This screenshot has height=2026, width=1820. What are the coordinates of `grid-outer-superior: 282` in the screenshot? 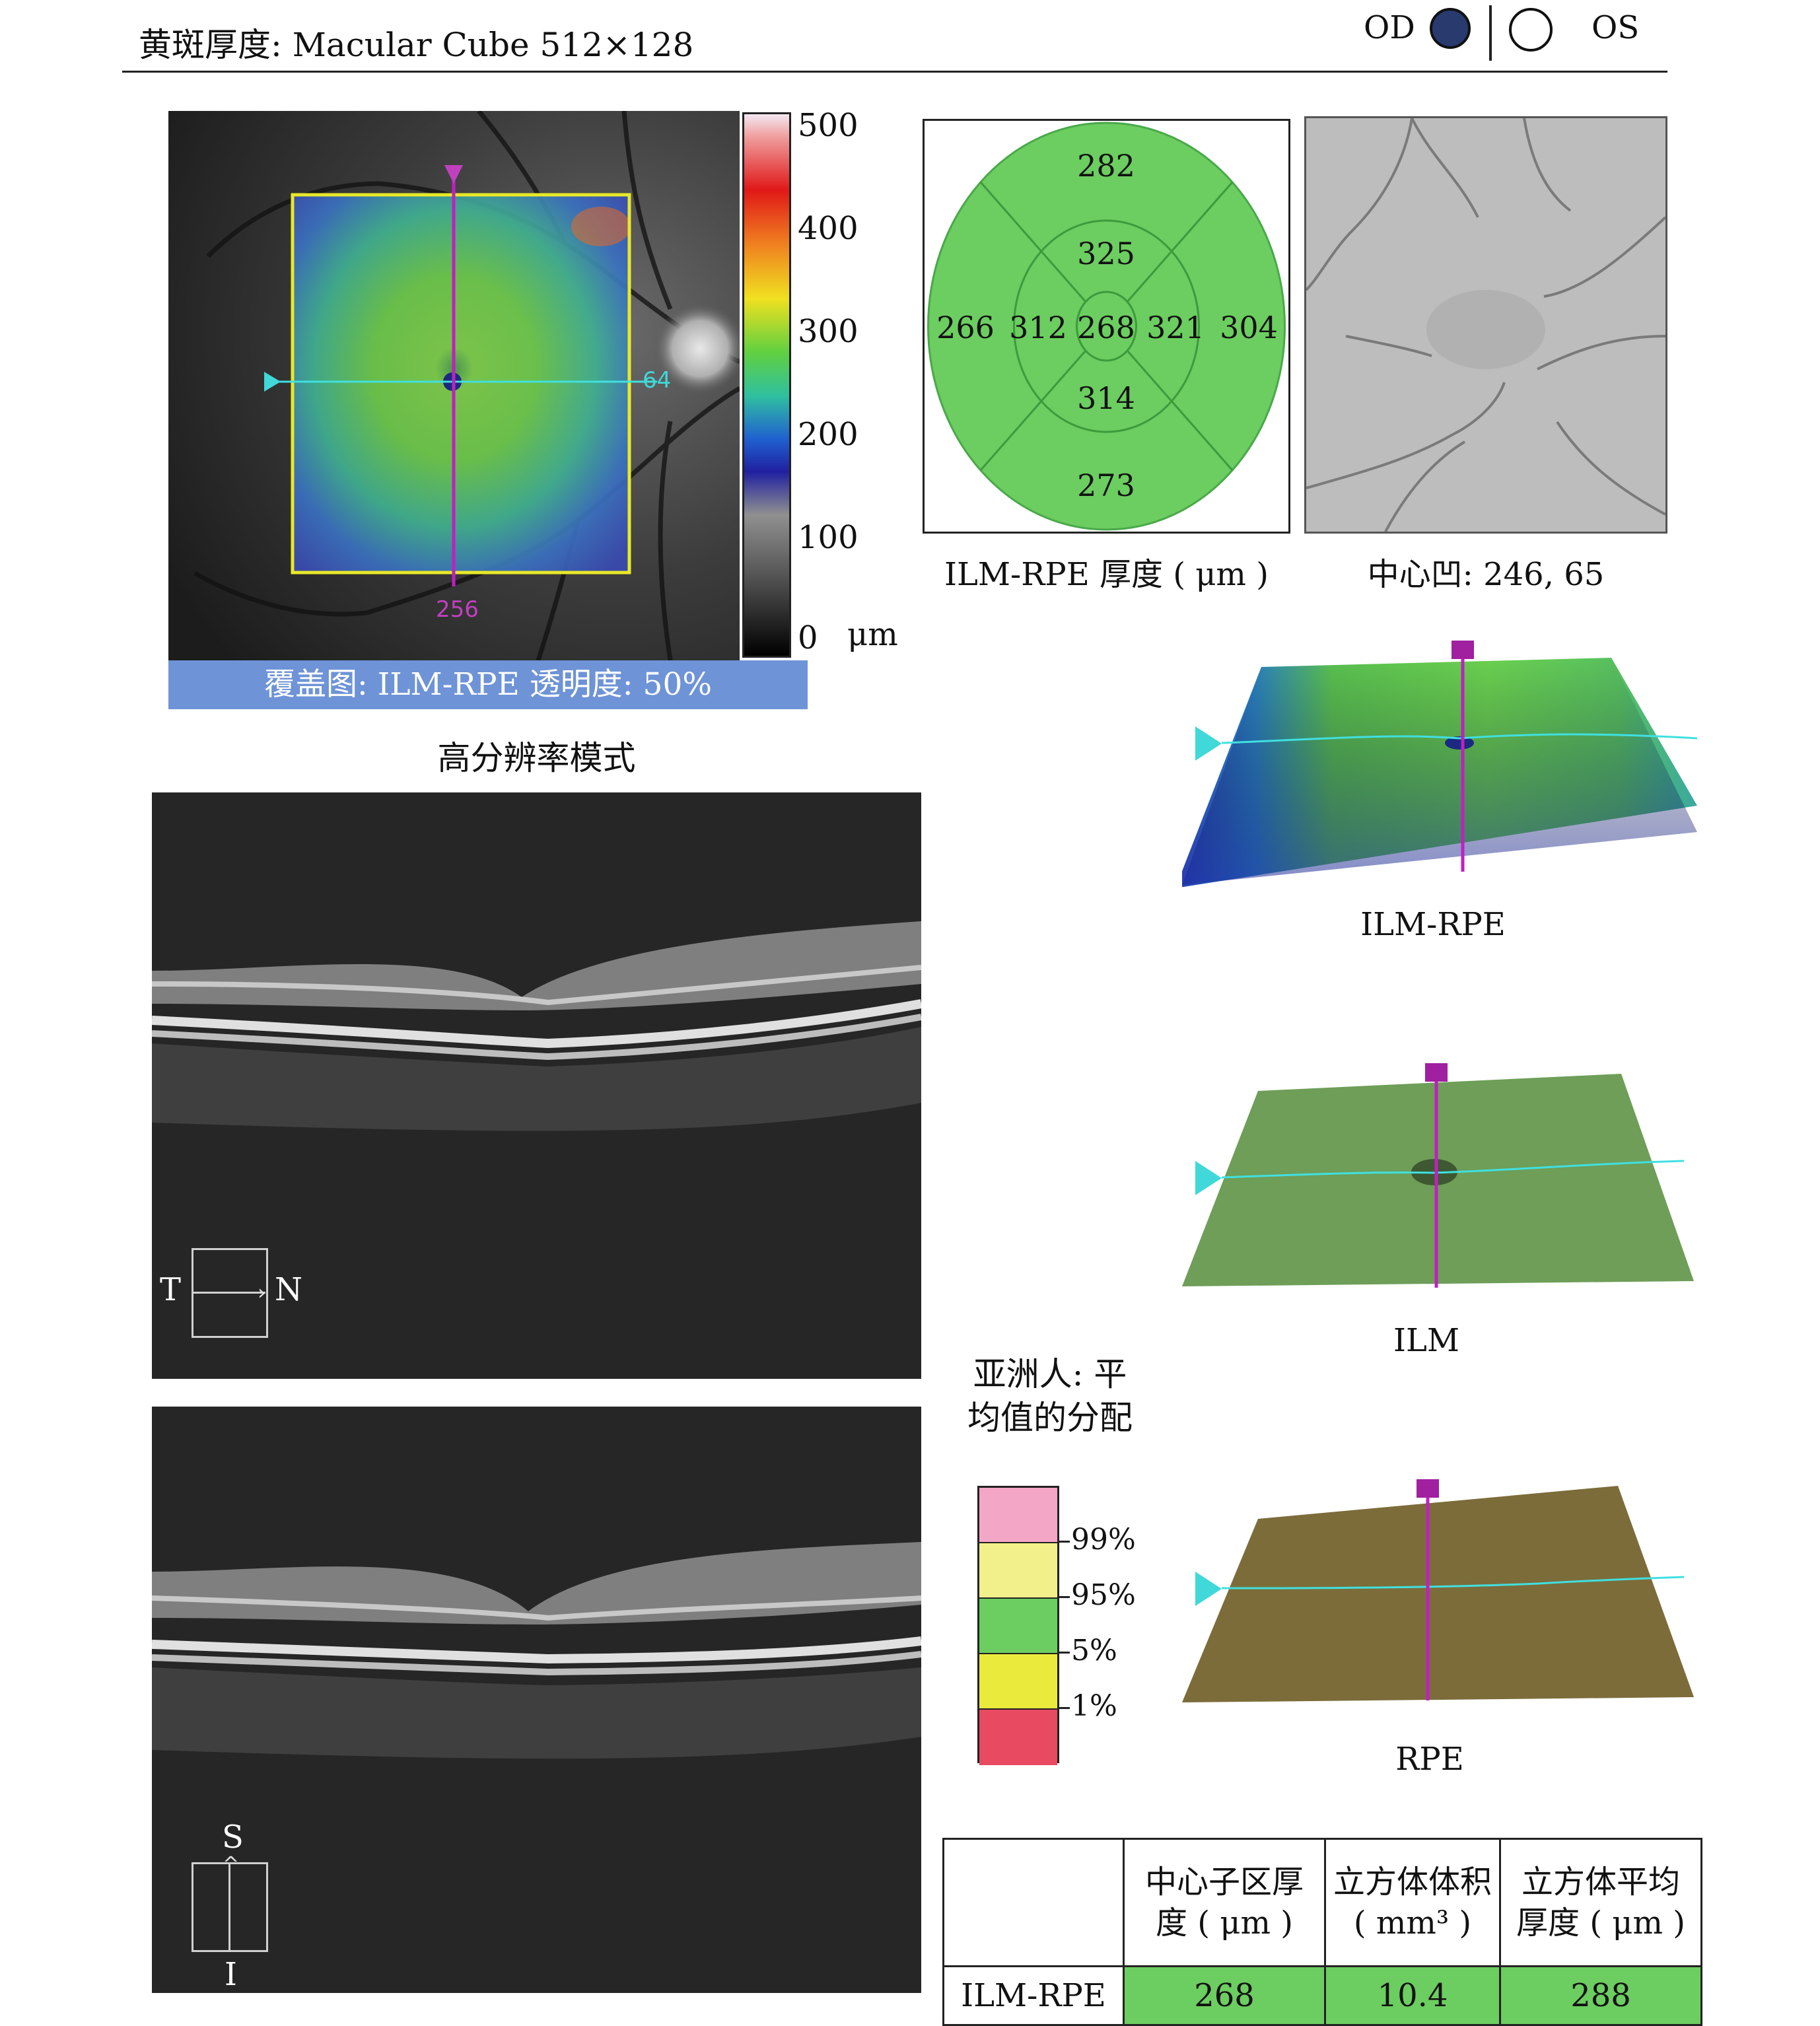 It's located at (1106, 166).